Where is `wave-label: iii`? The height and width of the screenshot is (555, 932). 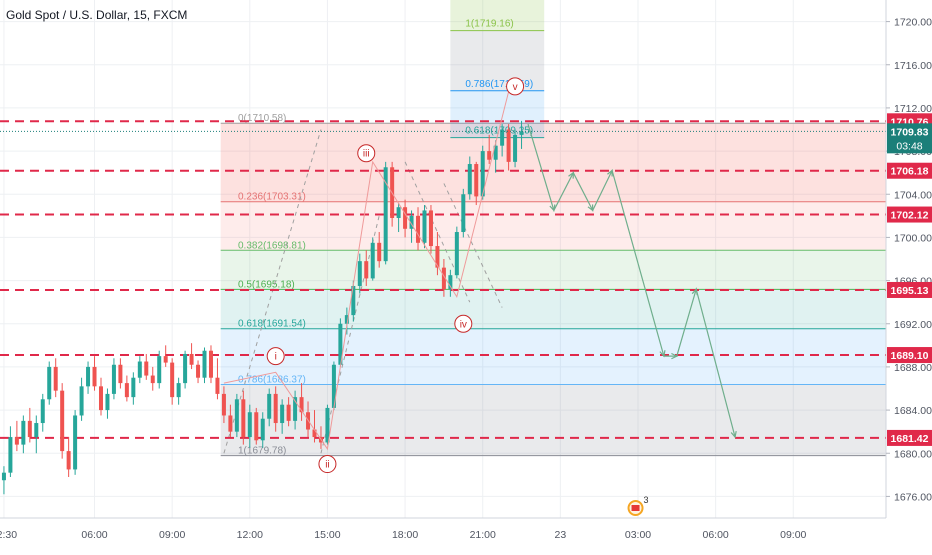
wave-label: iii is located at coordinates (366, 154).